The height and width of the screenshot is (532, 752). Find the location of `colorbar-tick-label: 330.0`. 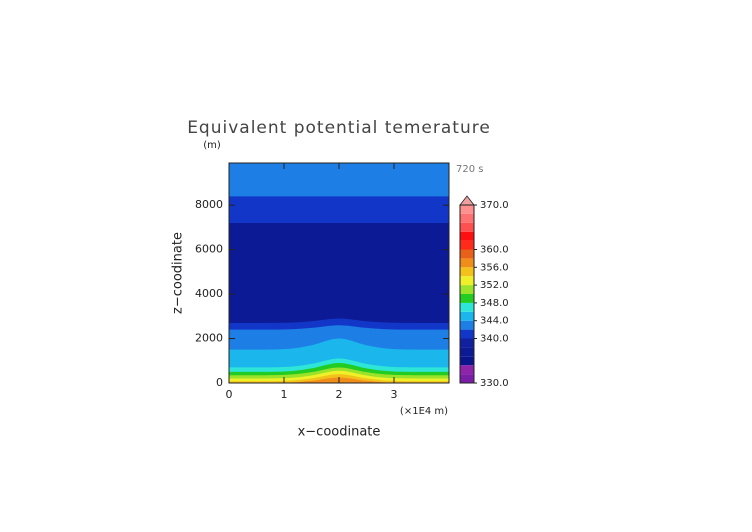

colorbar-tick-label: 330.0 is located at coordinates (494, 383).